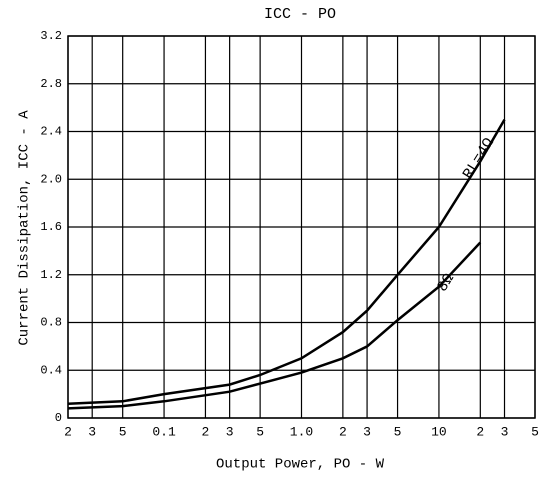 The width and height of the screenshot is (549, 478). I want to click on x-tick-label: 10, so click(439, 431).